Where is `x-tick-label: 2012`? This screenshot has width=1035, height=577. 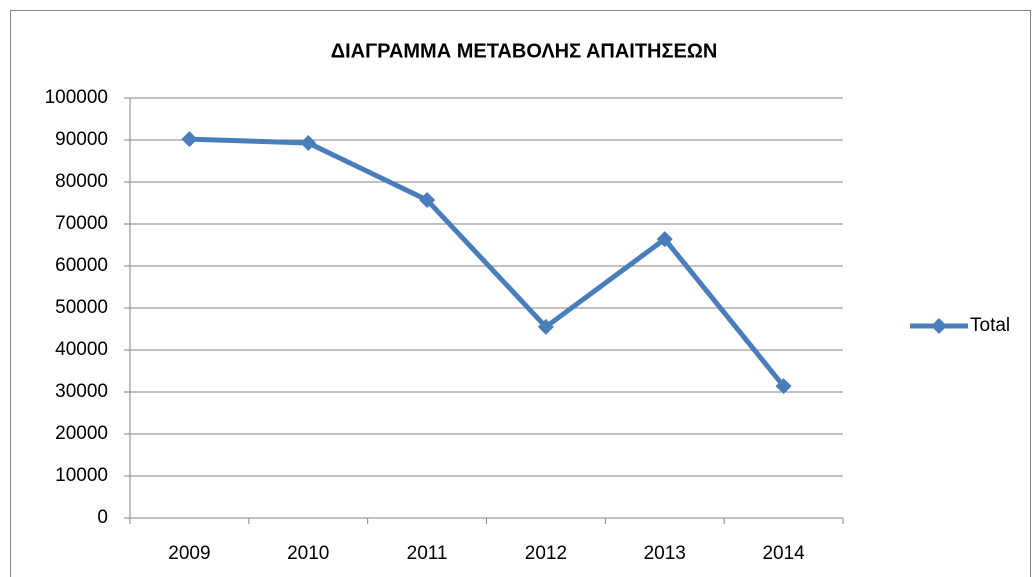 x-tick-label: 2012 is located at coordinates (546, 553).